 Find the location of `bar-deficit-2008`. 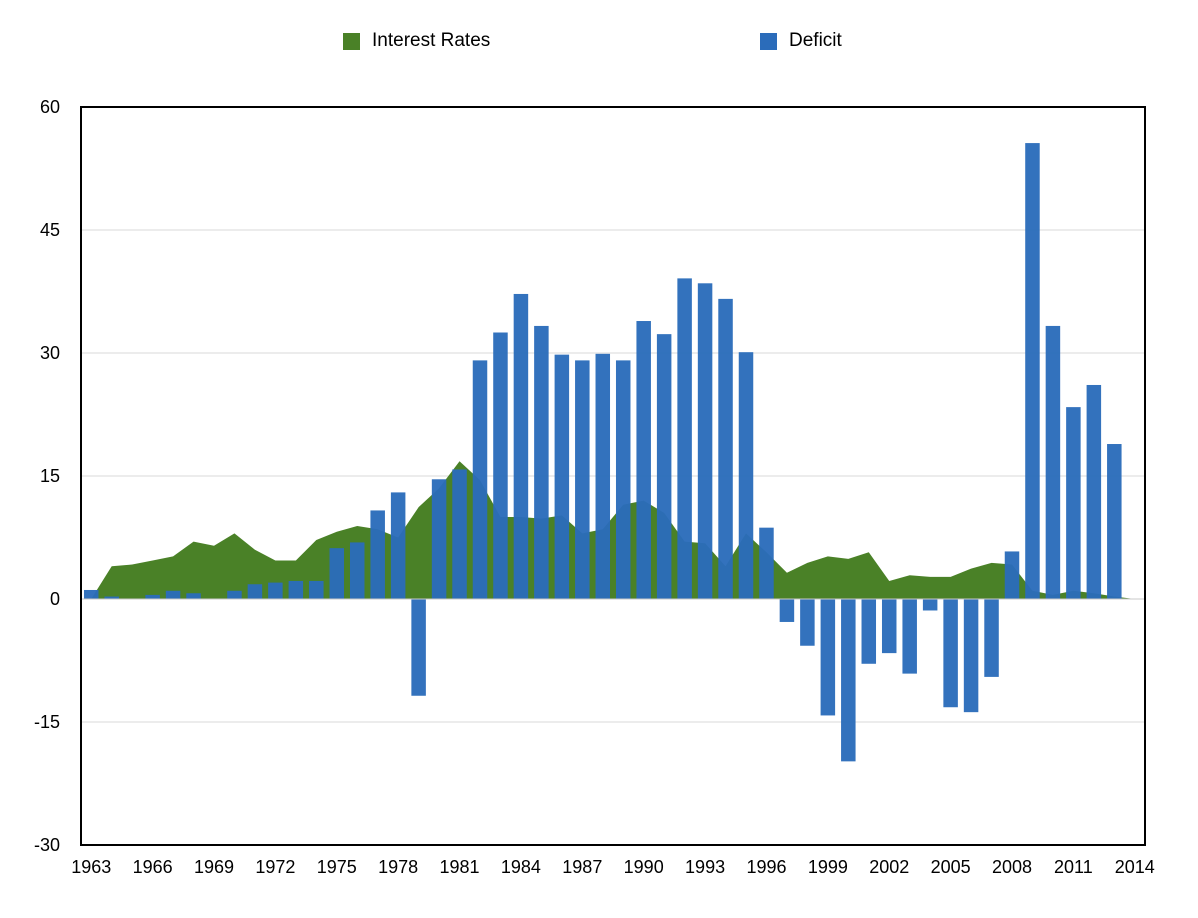

bar-deficit-2008 is located at coordinates (1012, 575).